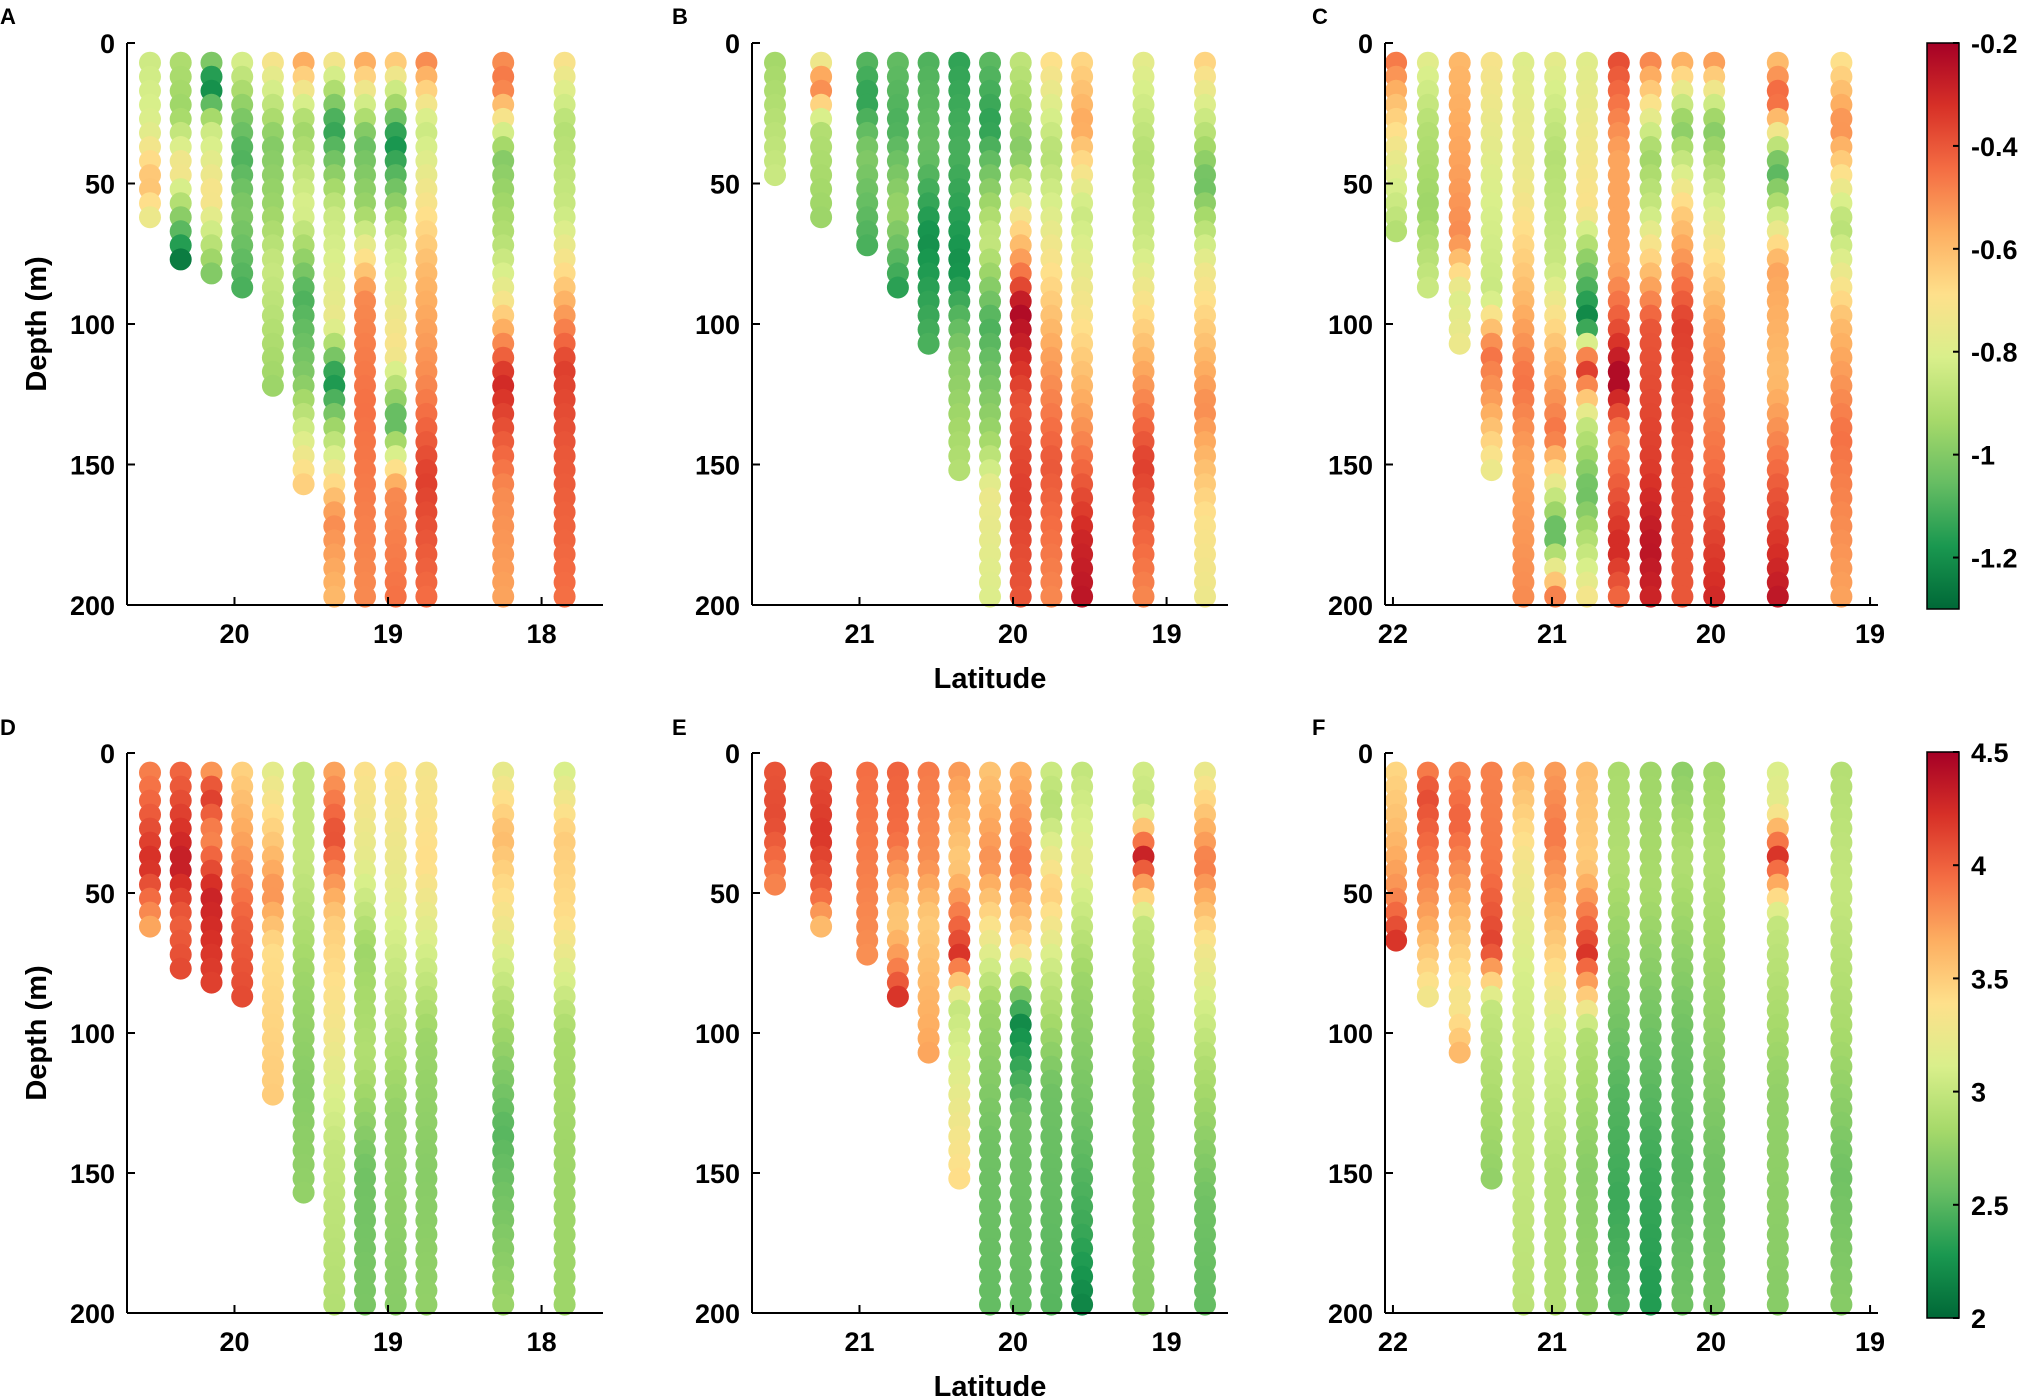  I want to click on panel-letter: B, so click(680, 16).